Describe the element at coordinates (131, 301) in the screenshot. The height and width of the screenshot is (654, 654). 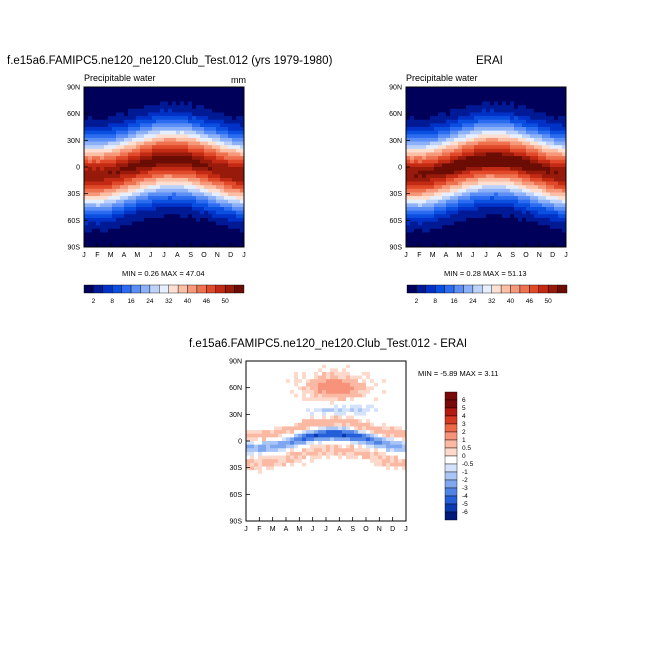
I see `panel1-colorbar-label: 16` at that location.